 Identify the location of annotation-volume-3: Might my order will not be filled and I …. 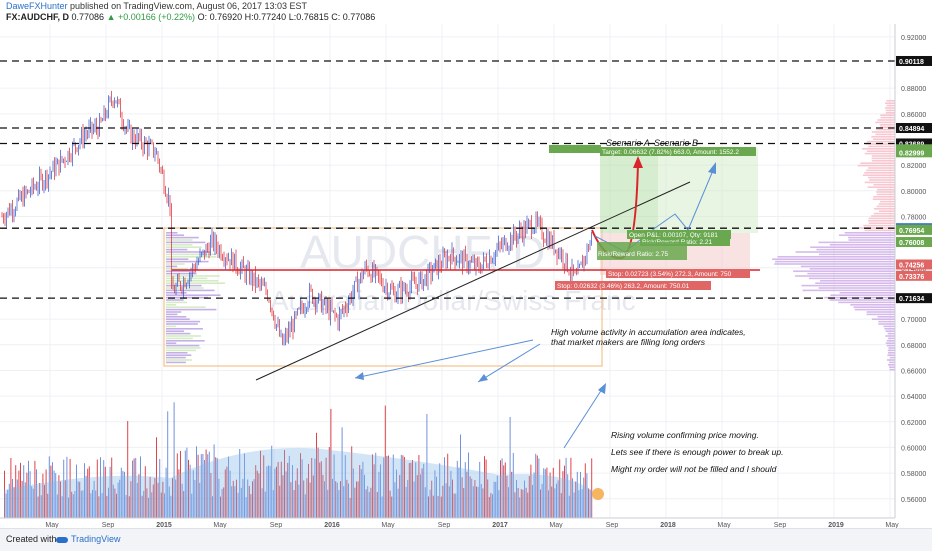
(694, 469).